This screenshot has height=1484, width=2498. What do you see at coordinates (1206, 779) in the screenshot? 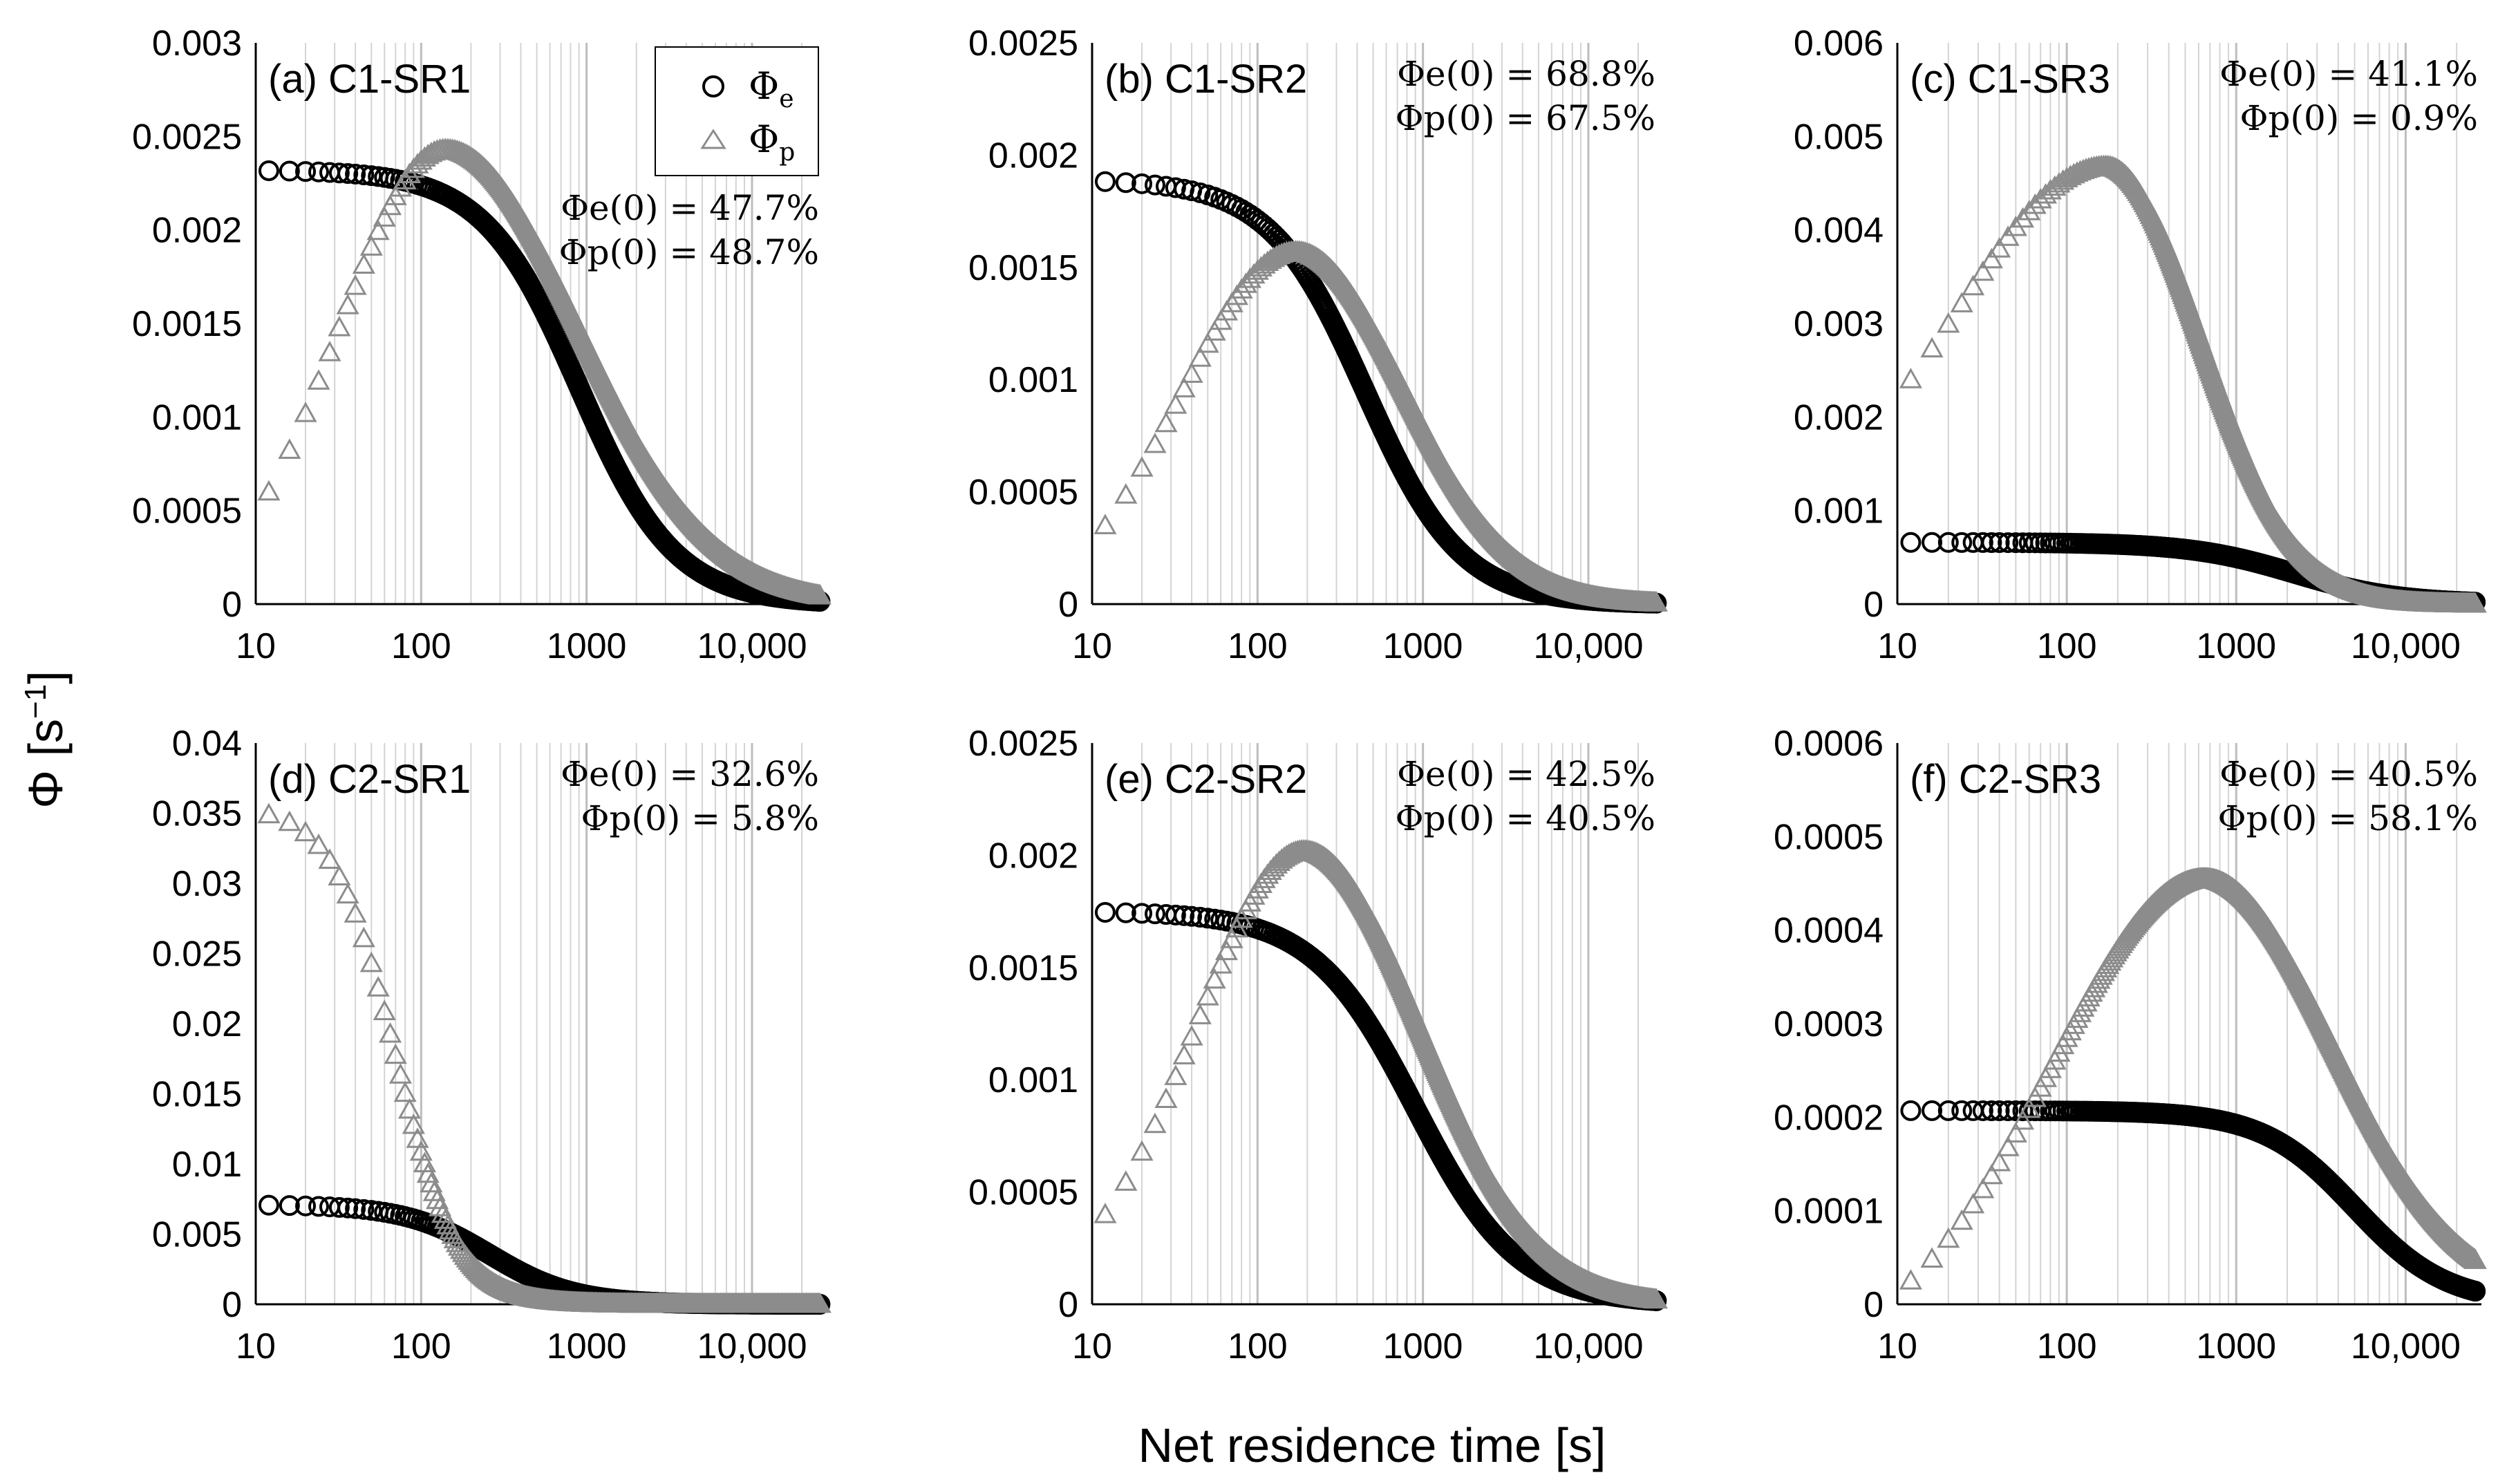
I see `panel-title: (e) C2-SR2` at bounding box center [1206, 779].